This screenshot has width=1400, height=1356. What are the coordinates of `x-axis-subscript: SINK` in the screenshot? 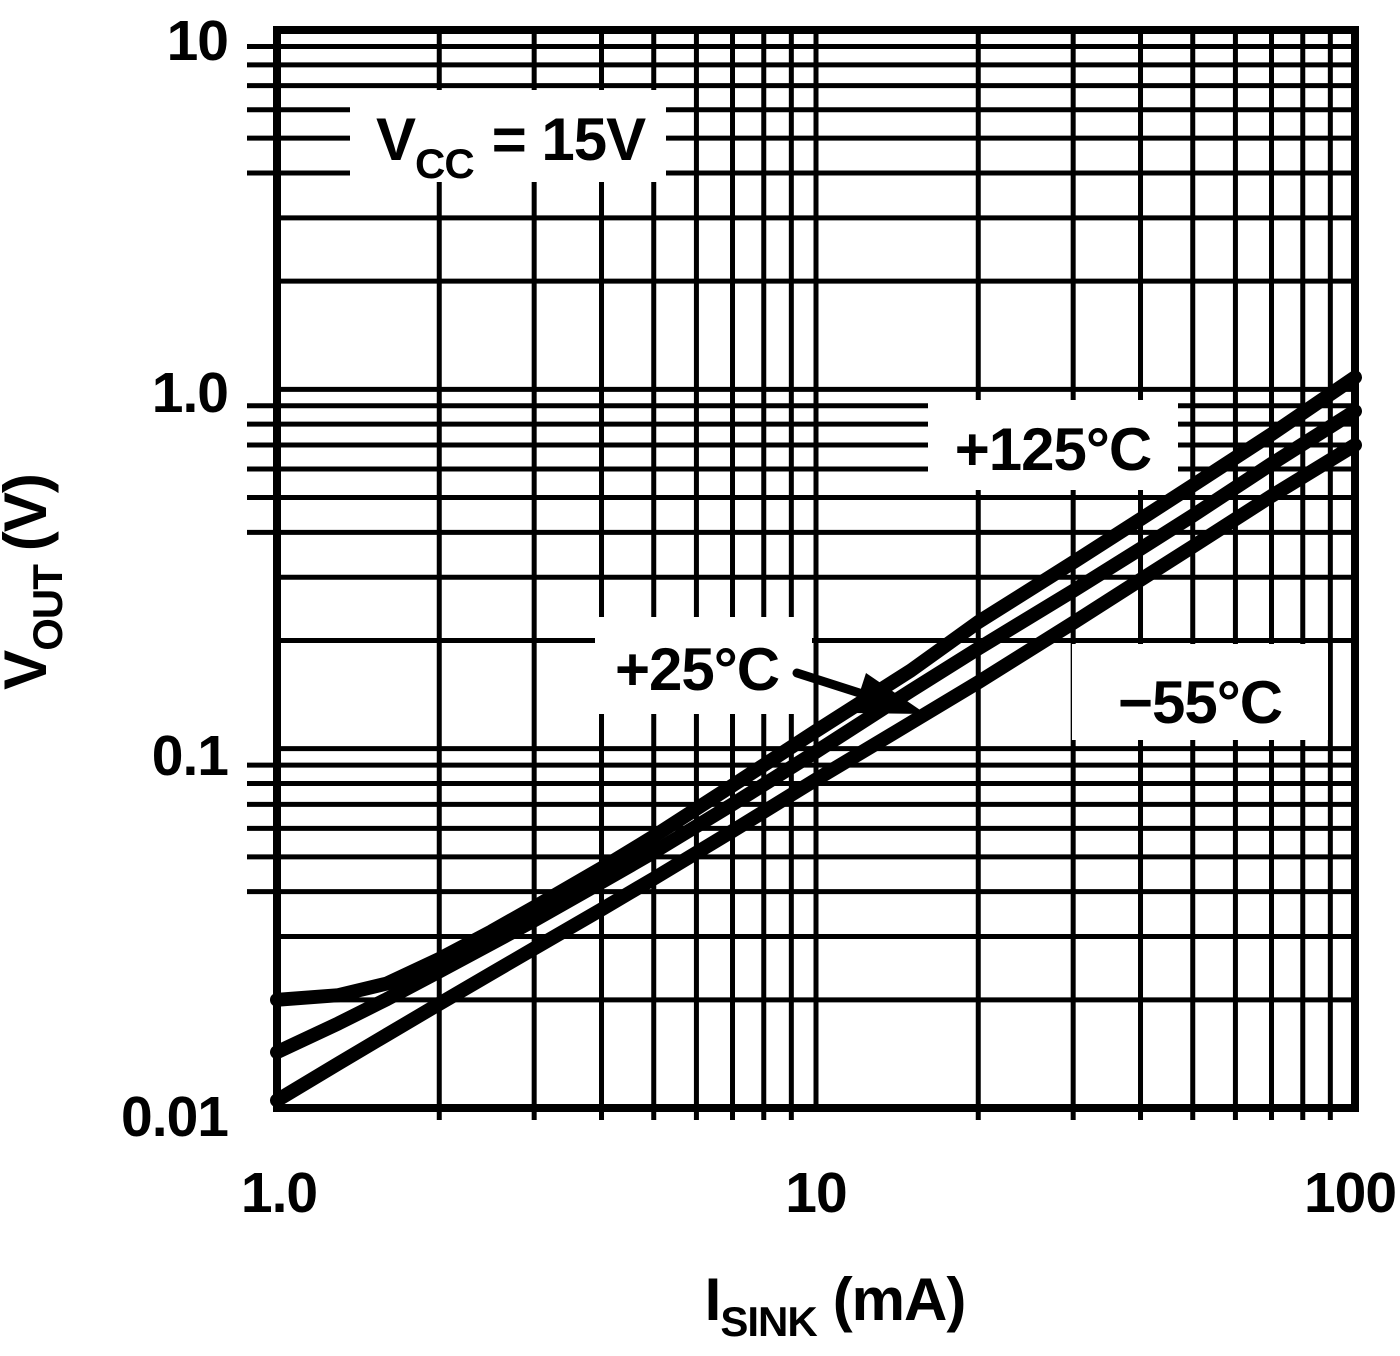 It's located at (768, 1321).